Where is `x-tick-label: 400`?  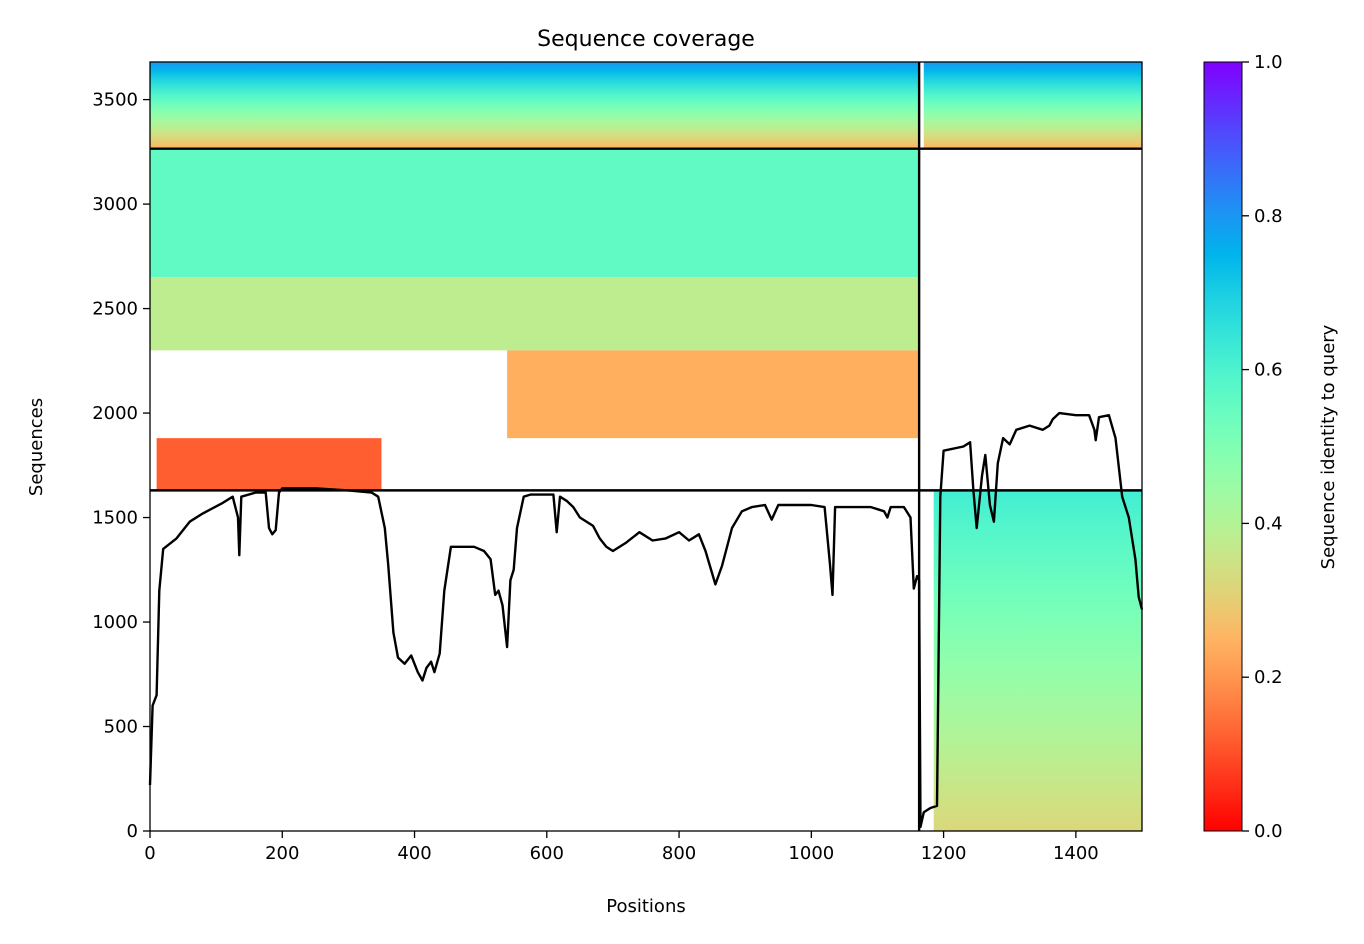 x-tick-label: 400 is located at coordinates (414, 853).